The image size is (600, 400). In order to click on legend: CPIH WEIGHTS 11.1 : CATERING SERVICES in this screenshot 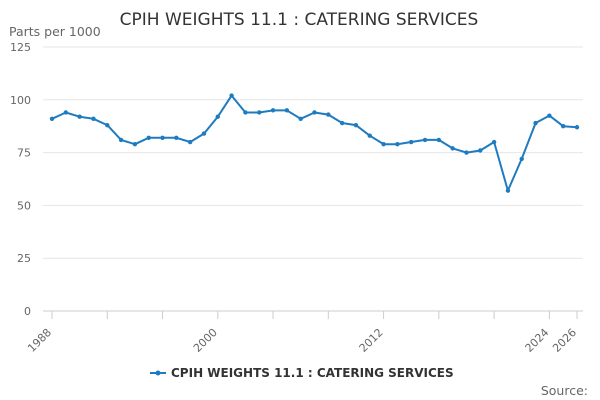, I will do `click(302, 373)`.